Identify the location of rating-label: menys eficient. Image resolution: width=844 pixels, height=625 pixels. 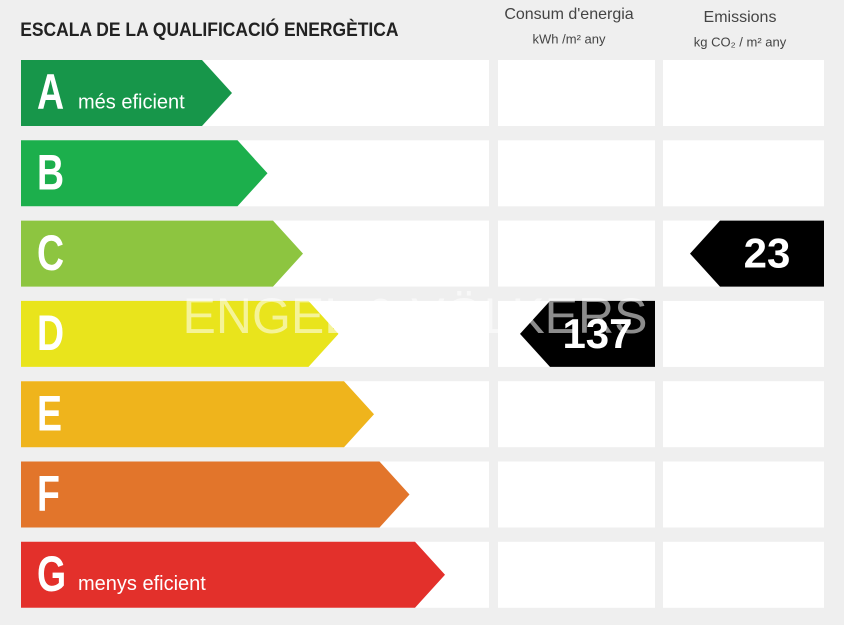
(142, 584).